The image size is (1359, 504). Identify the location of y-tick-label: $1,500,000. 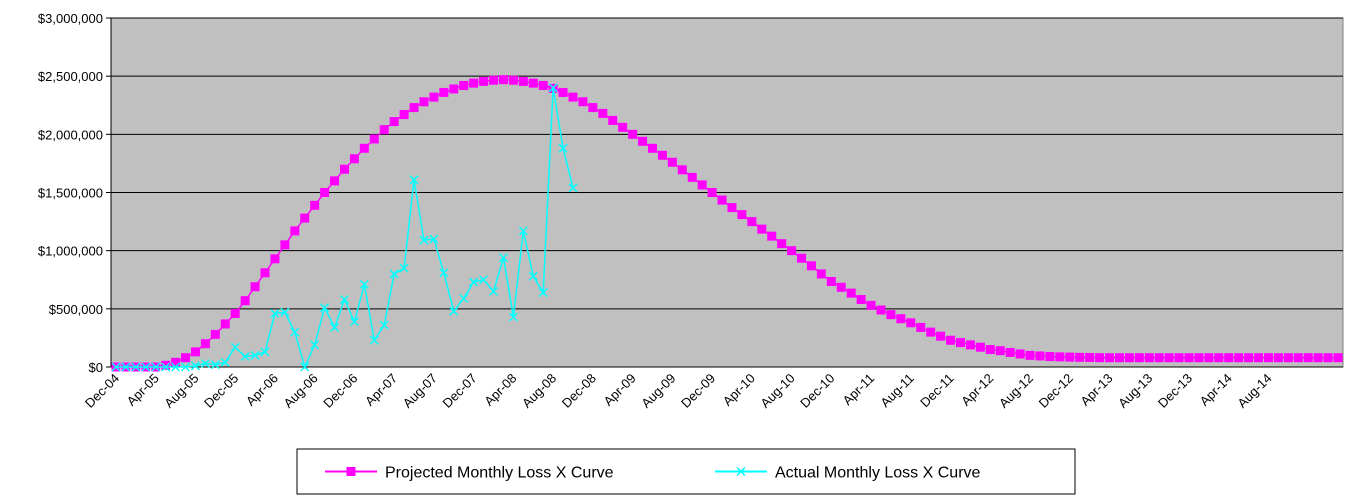
(70, 193).